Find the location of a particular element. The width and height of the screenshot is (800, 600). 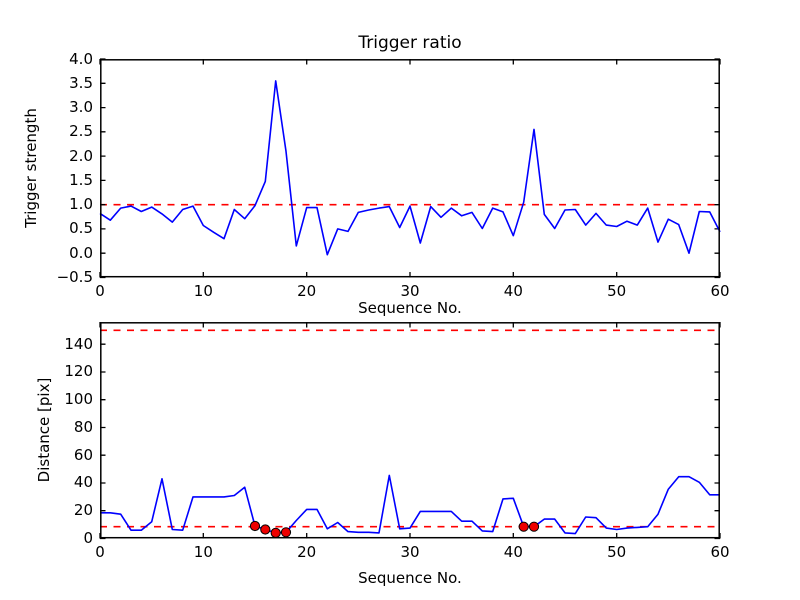

bottom-x-axis-label: Sequence No. is located at coordinates (410, 578).